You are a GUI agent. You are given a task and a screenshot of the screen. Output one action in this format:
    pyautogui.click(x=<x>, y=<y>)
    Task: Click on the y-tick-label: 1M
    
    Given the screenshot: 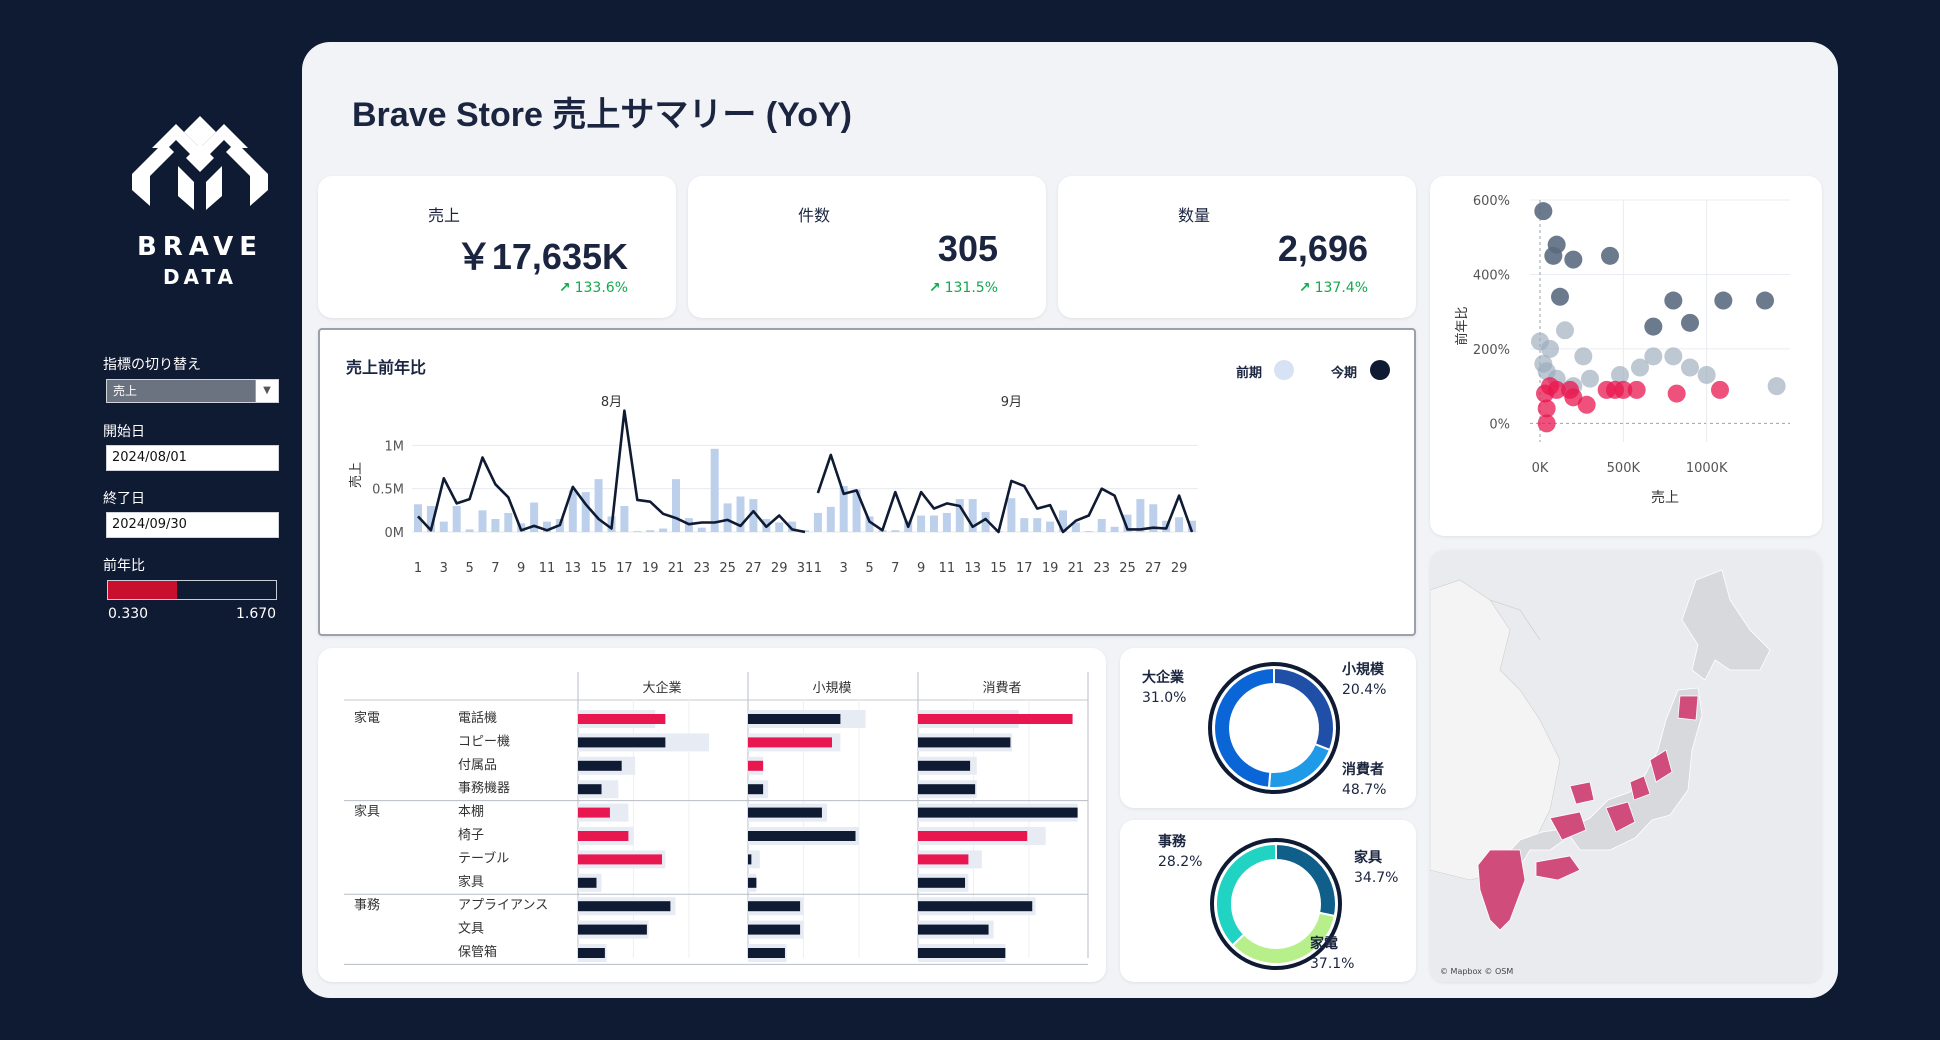 What is the action you would take?
    pyautogui.click(x=395, y=446)
    